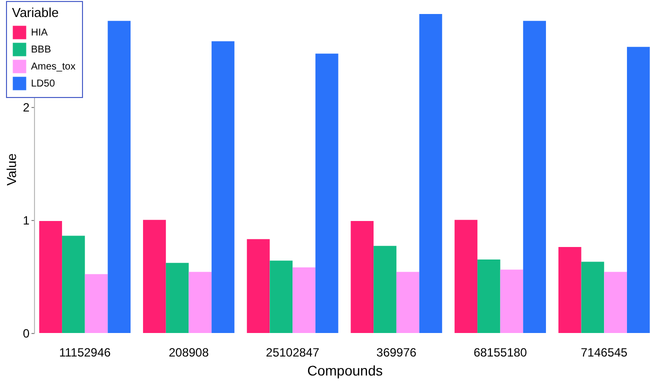 This screenshot has width=660, height=383. What do you see at coordinates (43, 84) in the screenshot?
I see `legend-label: LD50` at bounding box center [43, 84].